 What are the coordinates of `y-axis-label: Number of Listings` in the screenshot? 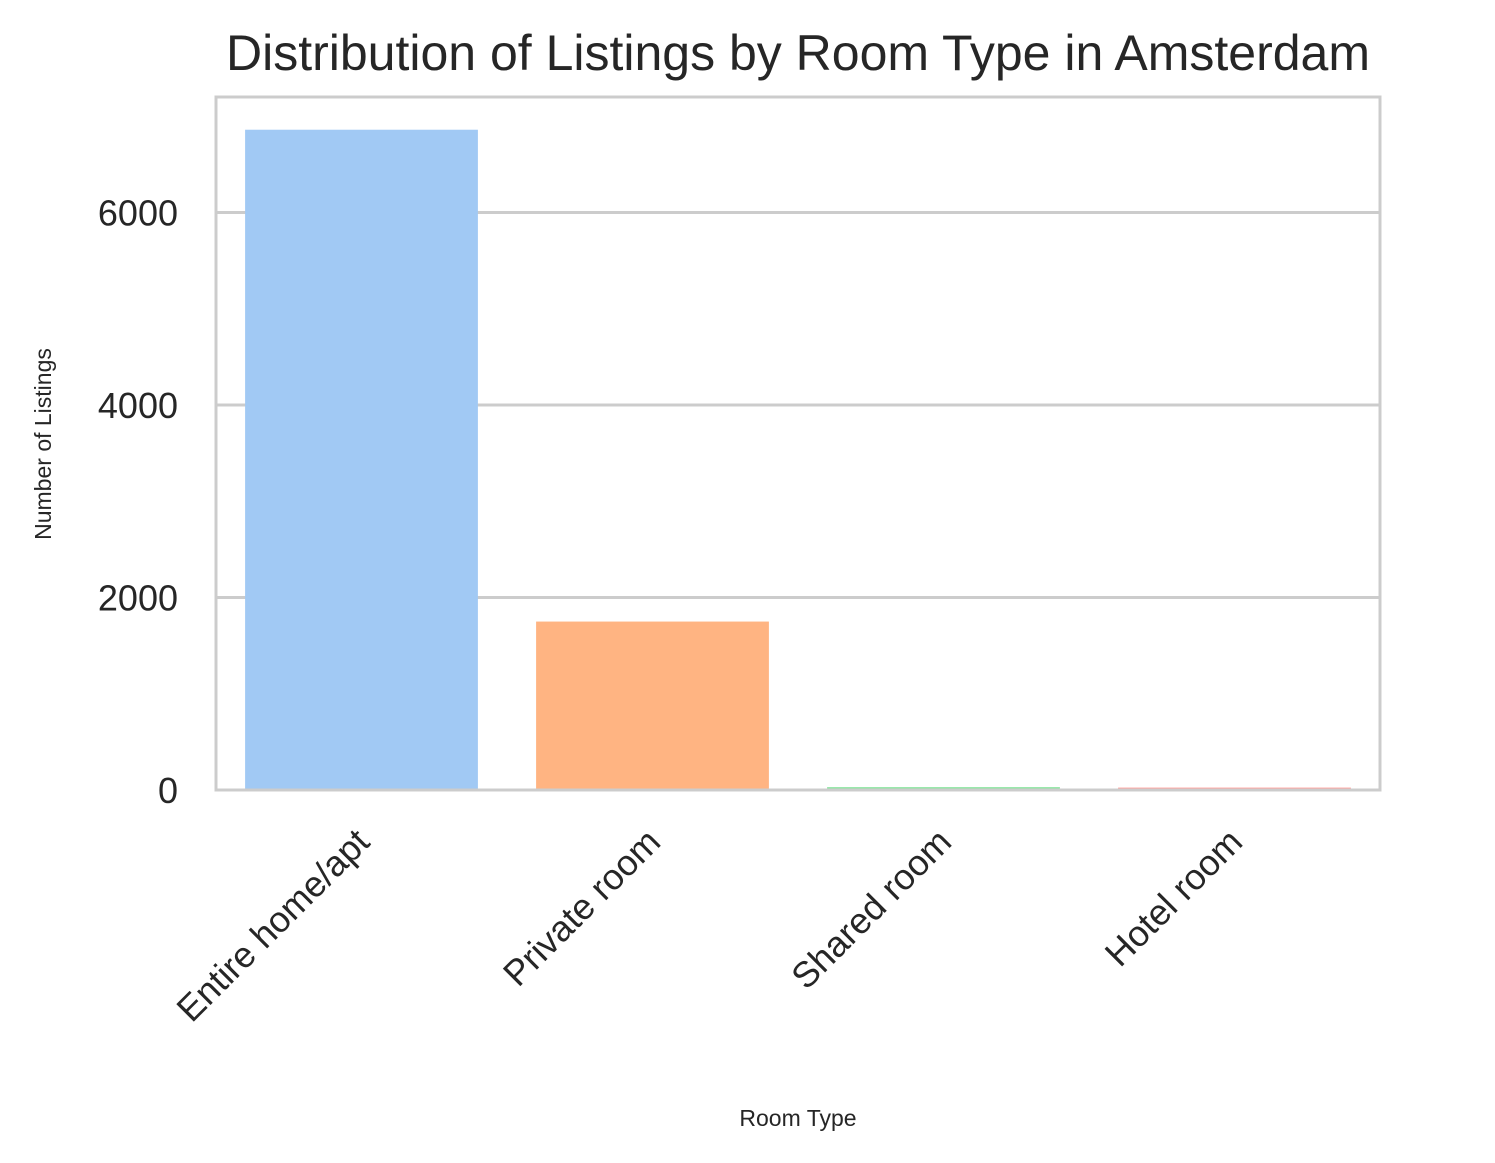 It's located at (43, 444).